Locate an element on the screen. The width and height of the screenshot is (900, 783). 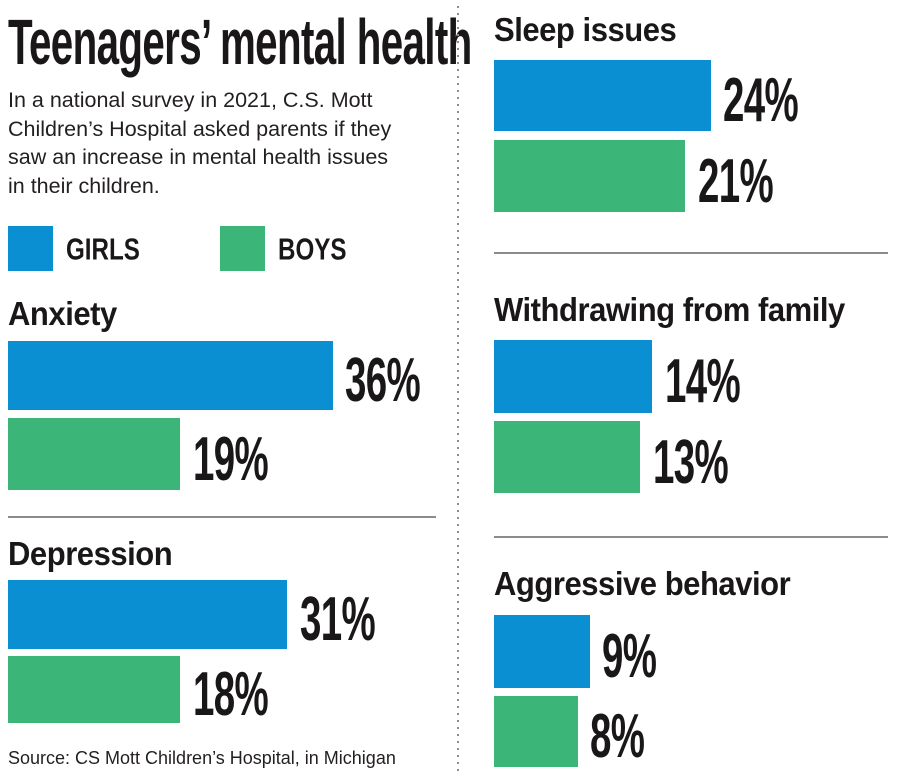
value-label-withdrawing-boys: 13% is located at coordinates (691, 462).